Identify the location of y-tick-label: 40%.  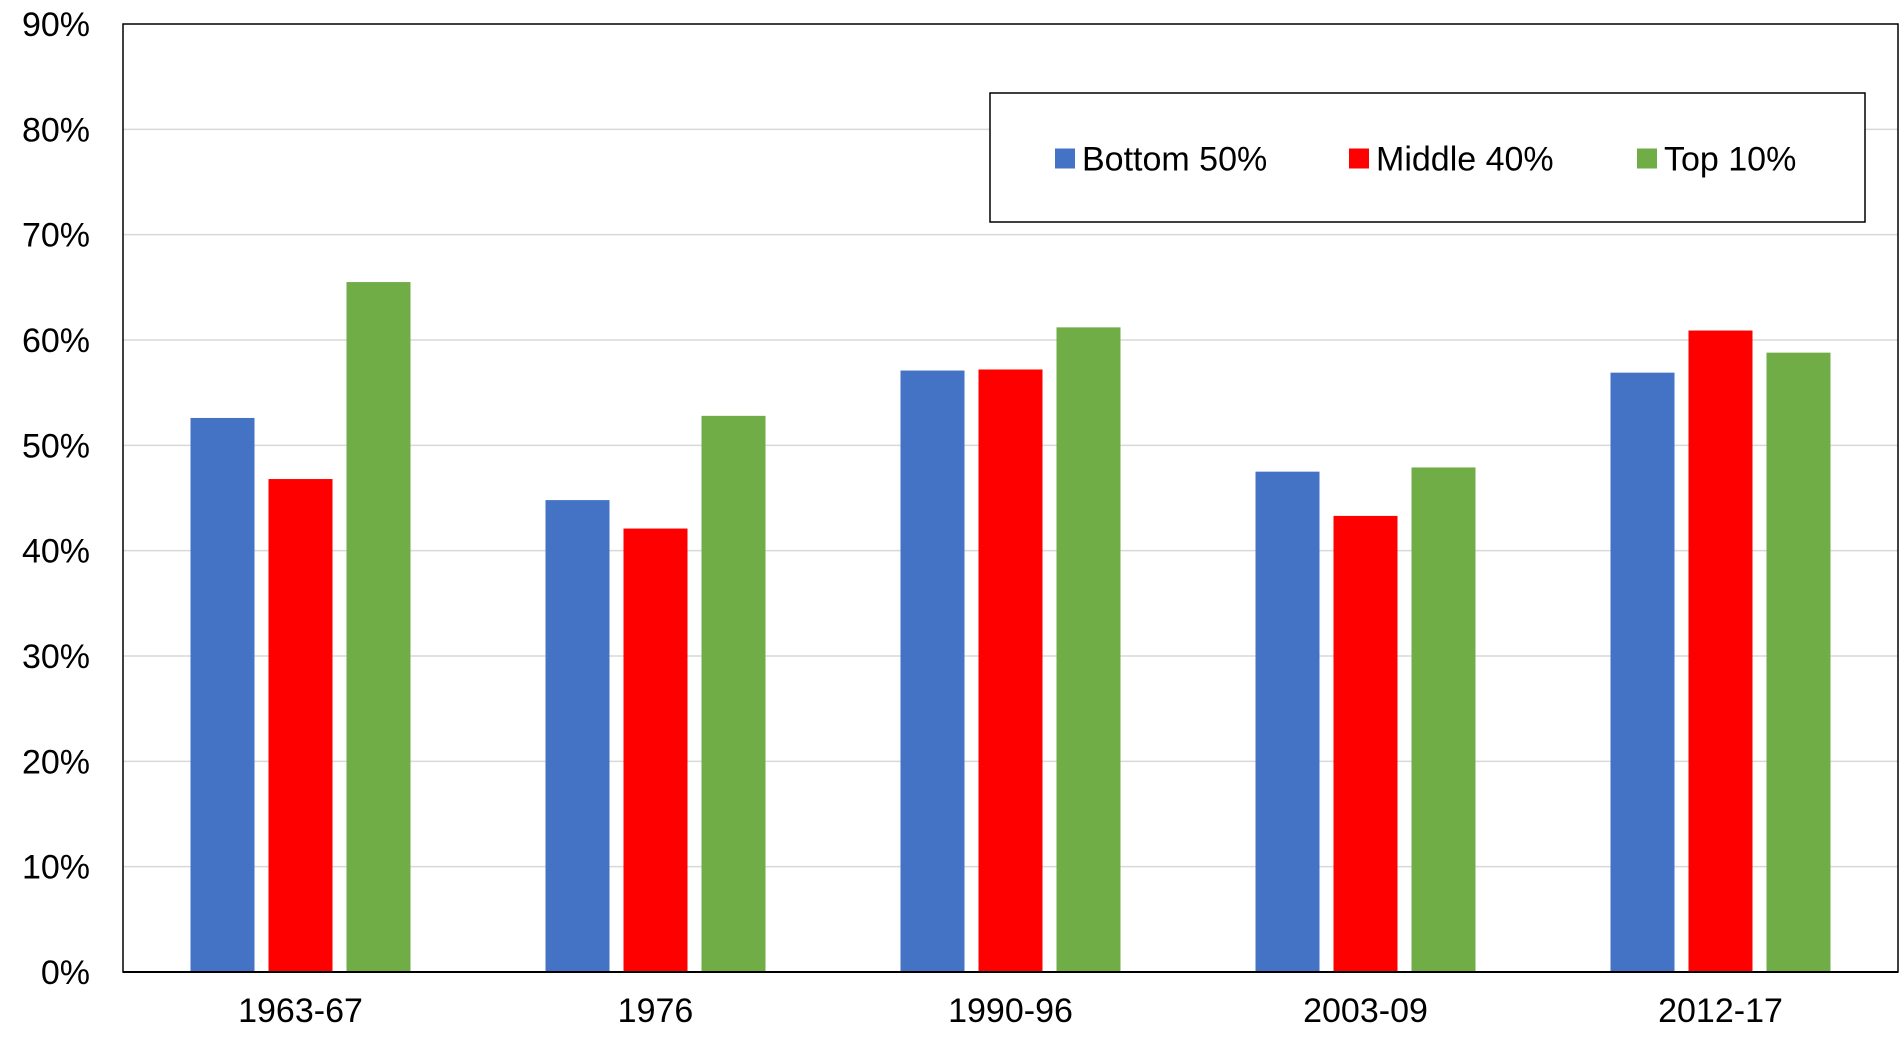
(56, 552).